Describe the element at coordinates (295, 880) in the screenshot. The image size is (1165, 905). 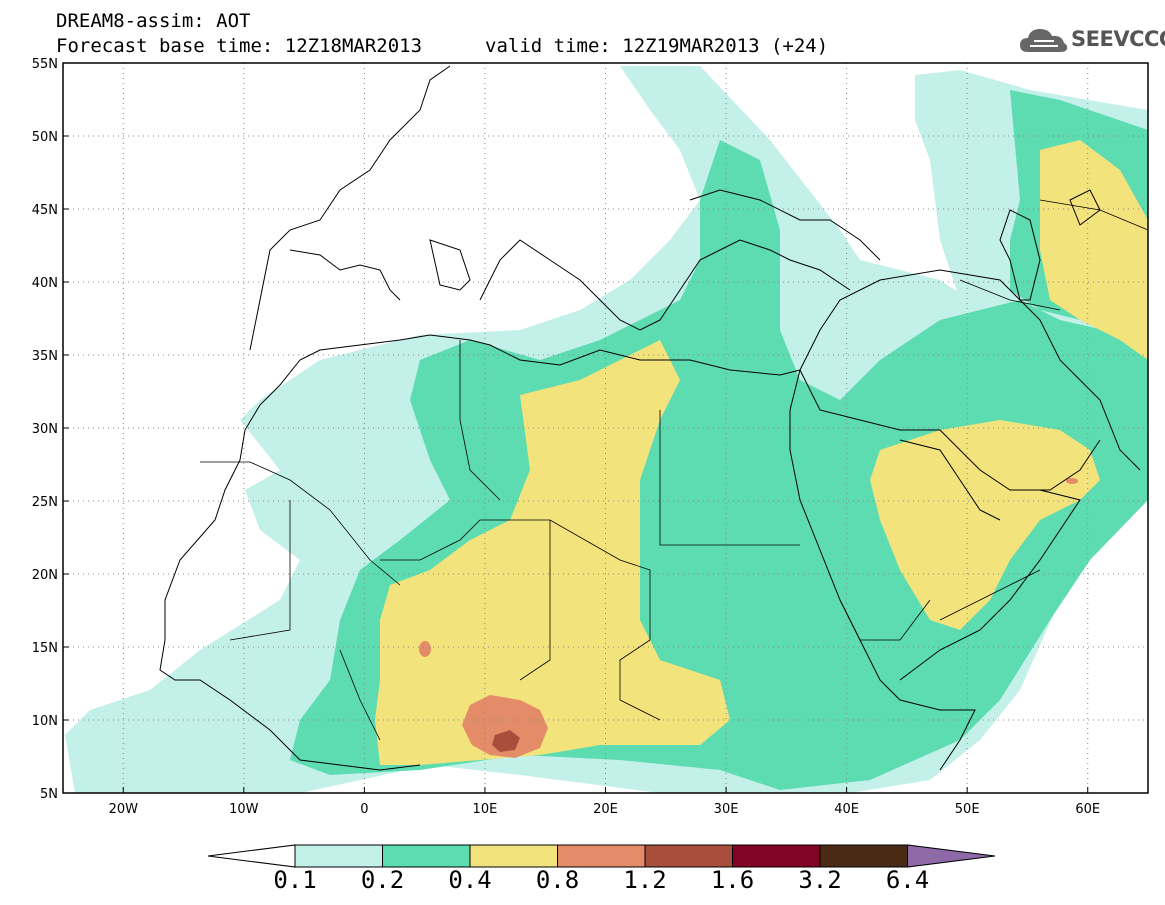
I see `colorbar-label: 0.1` at that location.